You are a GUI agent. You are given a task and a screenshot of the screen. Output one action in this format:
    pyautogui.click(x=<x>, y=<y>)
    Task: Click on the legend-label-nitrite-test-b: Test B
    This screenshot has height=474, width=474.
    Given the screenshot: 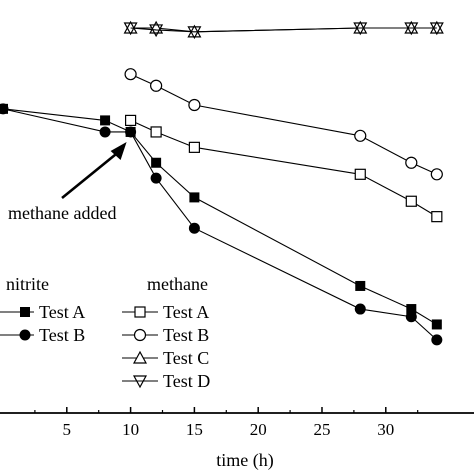 What is the action you would take?
    pyautogui.click(x=62, y=335)
    